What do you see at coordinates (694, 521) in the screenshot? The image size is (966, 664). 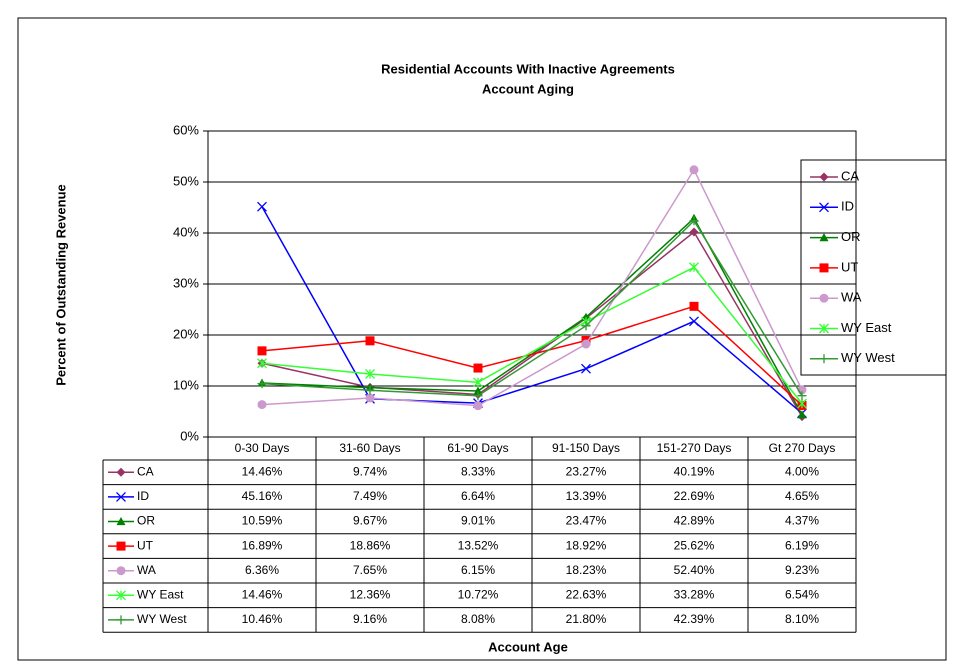 I see `table-cell: 42.89%` at bounding box center [694, 521].